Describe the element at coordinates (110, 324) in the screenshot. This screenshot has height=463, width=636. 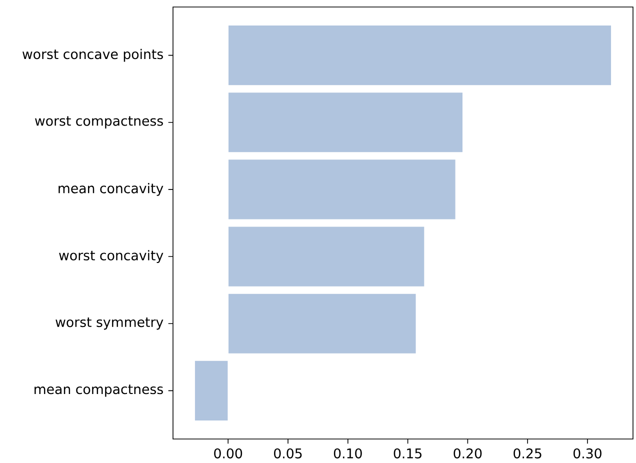
I see `y-tick-label: worst symmetry` at that location.